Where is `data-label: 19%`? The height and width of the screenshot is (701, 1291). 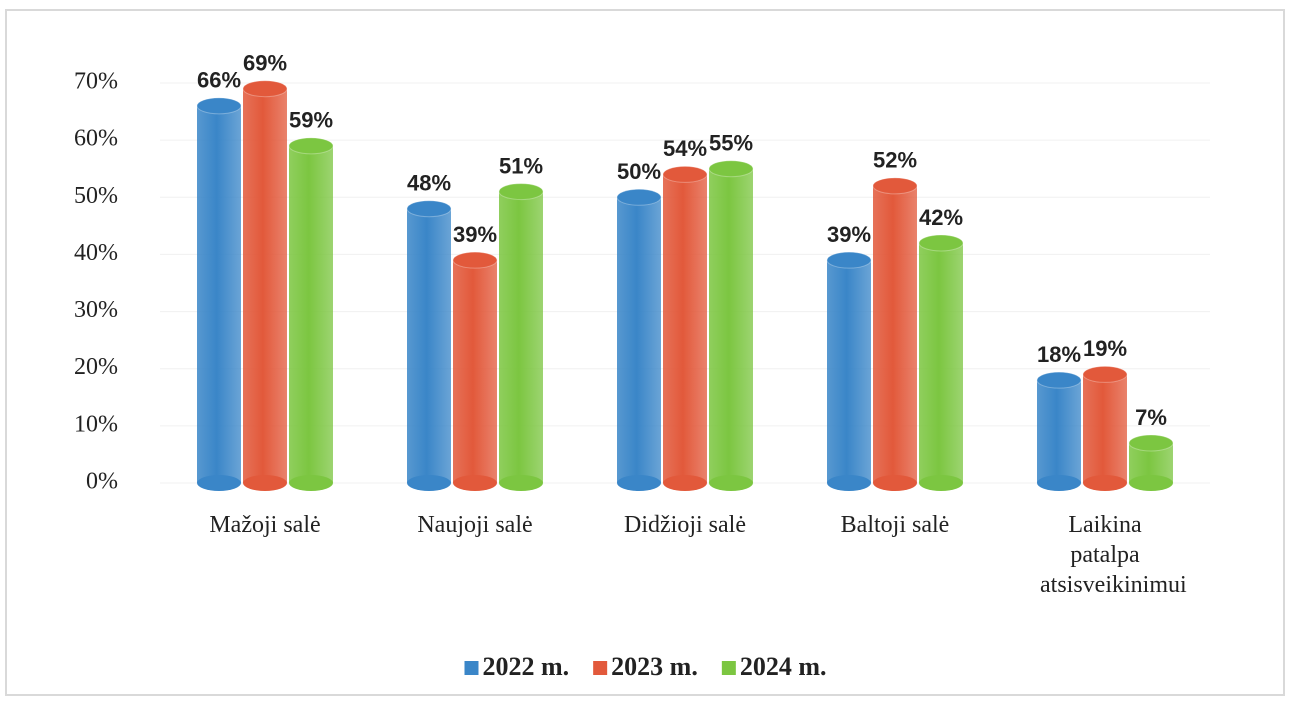 data-label: 19% is located at coordinates (1105, 348).